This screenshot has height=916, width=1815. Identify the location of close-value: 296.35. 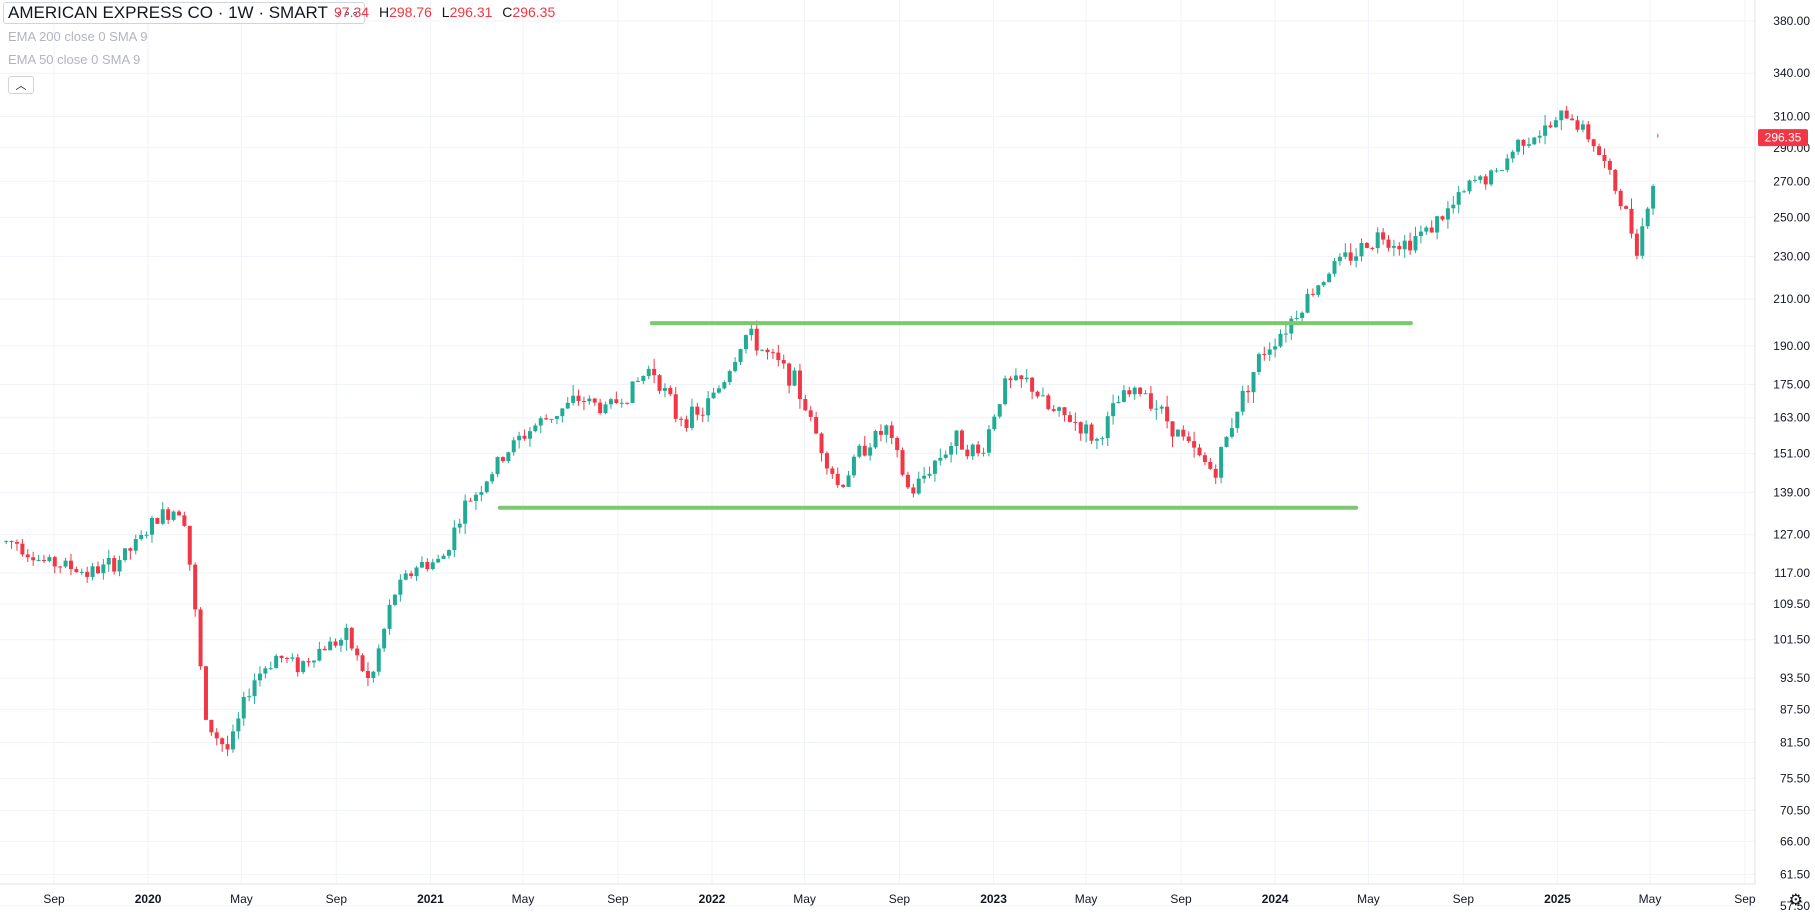
(534, 12).